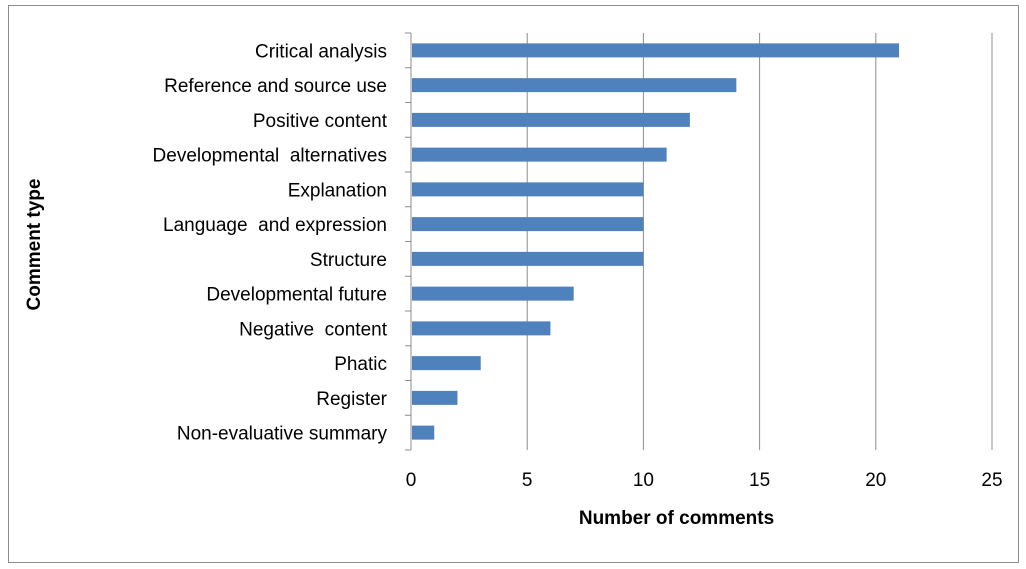 This screenshot has height=569, width=1026. I want to click on category-label: Negative content, so click(313, 329).